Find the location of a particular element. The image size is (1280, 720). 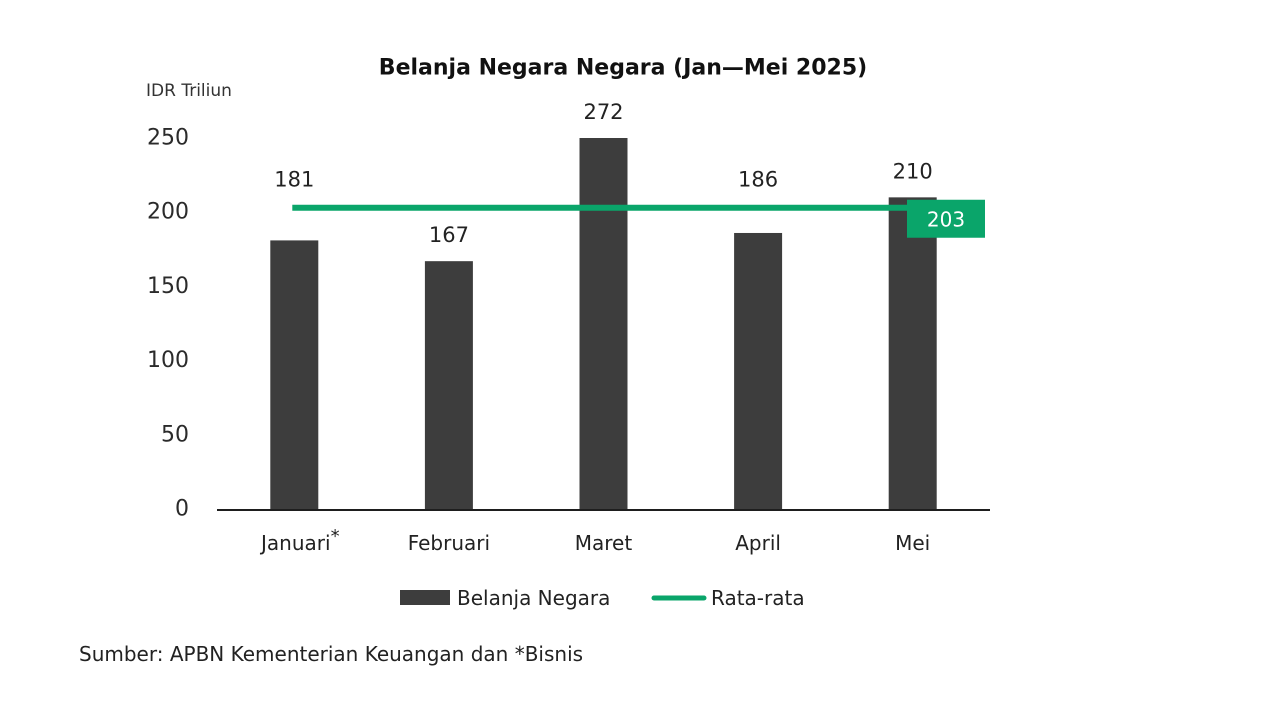

y-axis-unit-label: IDR Triliun is located at coordinates (189, 91).